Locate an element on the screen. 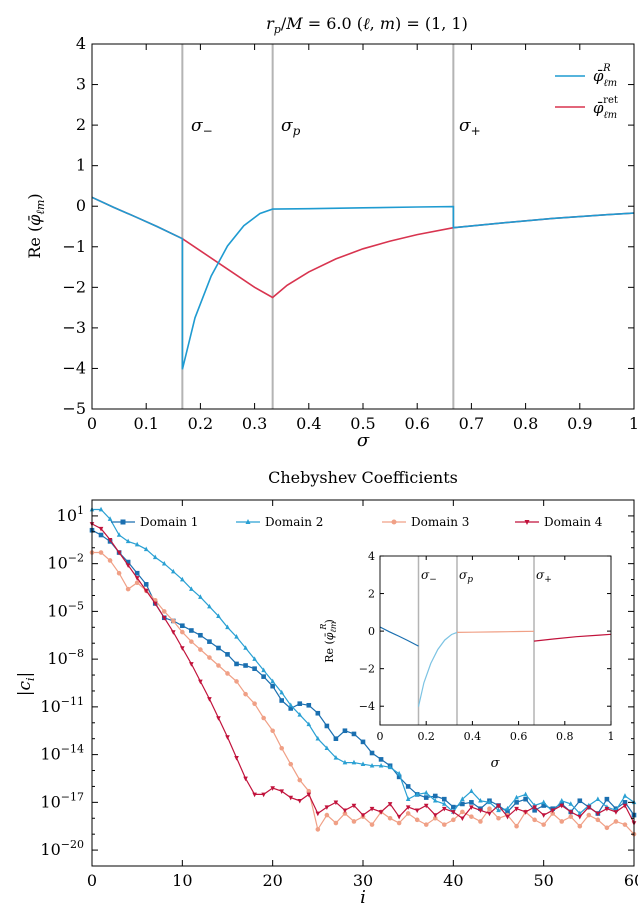  legend-label-retarded: φ̄ℓmret is located at coordinates (605, 108).